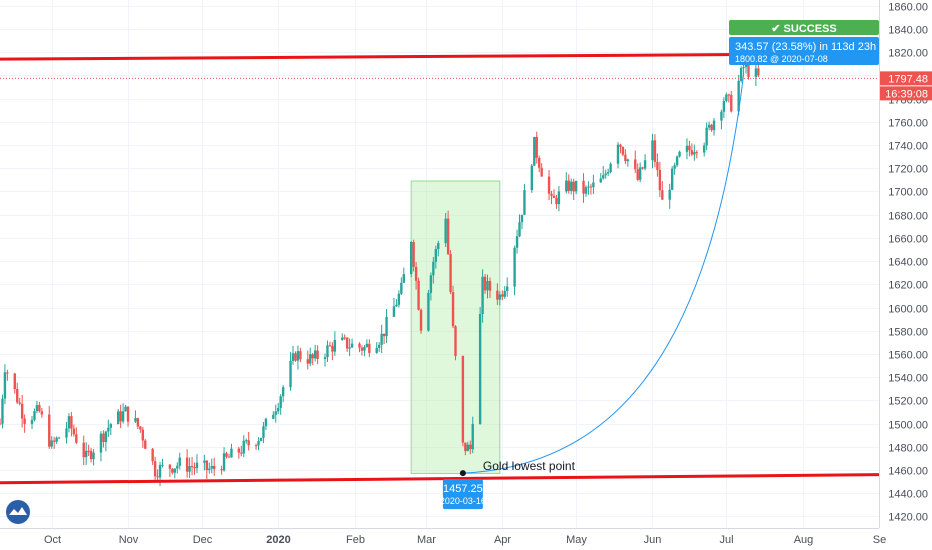  What do you see at coordinates (355, 540) in the screenshot?
I see `time-tick-label: Feb` at bounding box center [355, 540].